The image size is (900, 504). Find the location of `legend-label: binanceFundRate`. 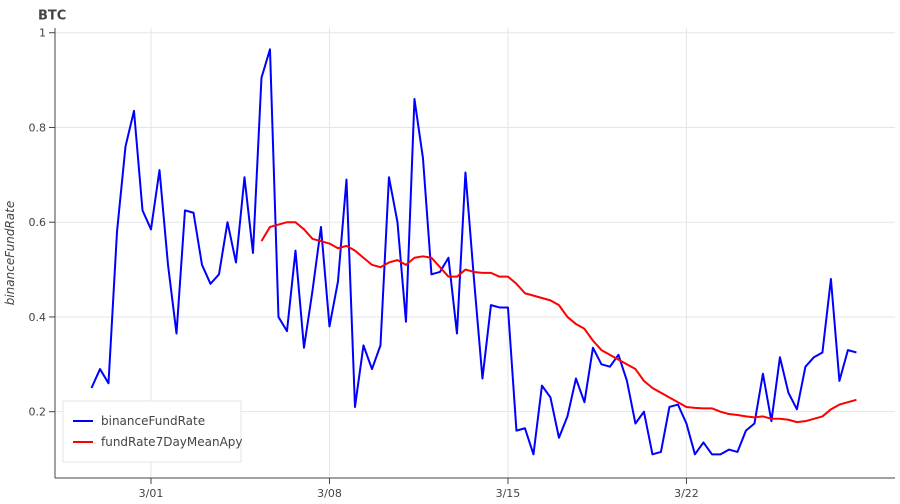

legend-label: binanceFundRate is located at coordinates (153, 421).